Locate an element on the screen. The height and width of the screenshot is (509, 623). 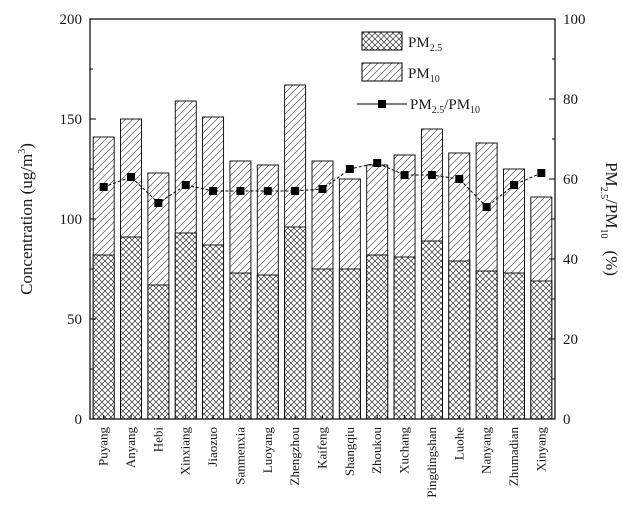
ratio-point-hebi is located at coordinates (158, 203).